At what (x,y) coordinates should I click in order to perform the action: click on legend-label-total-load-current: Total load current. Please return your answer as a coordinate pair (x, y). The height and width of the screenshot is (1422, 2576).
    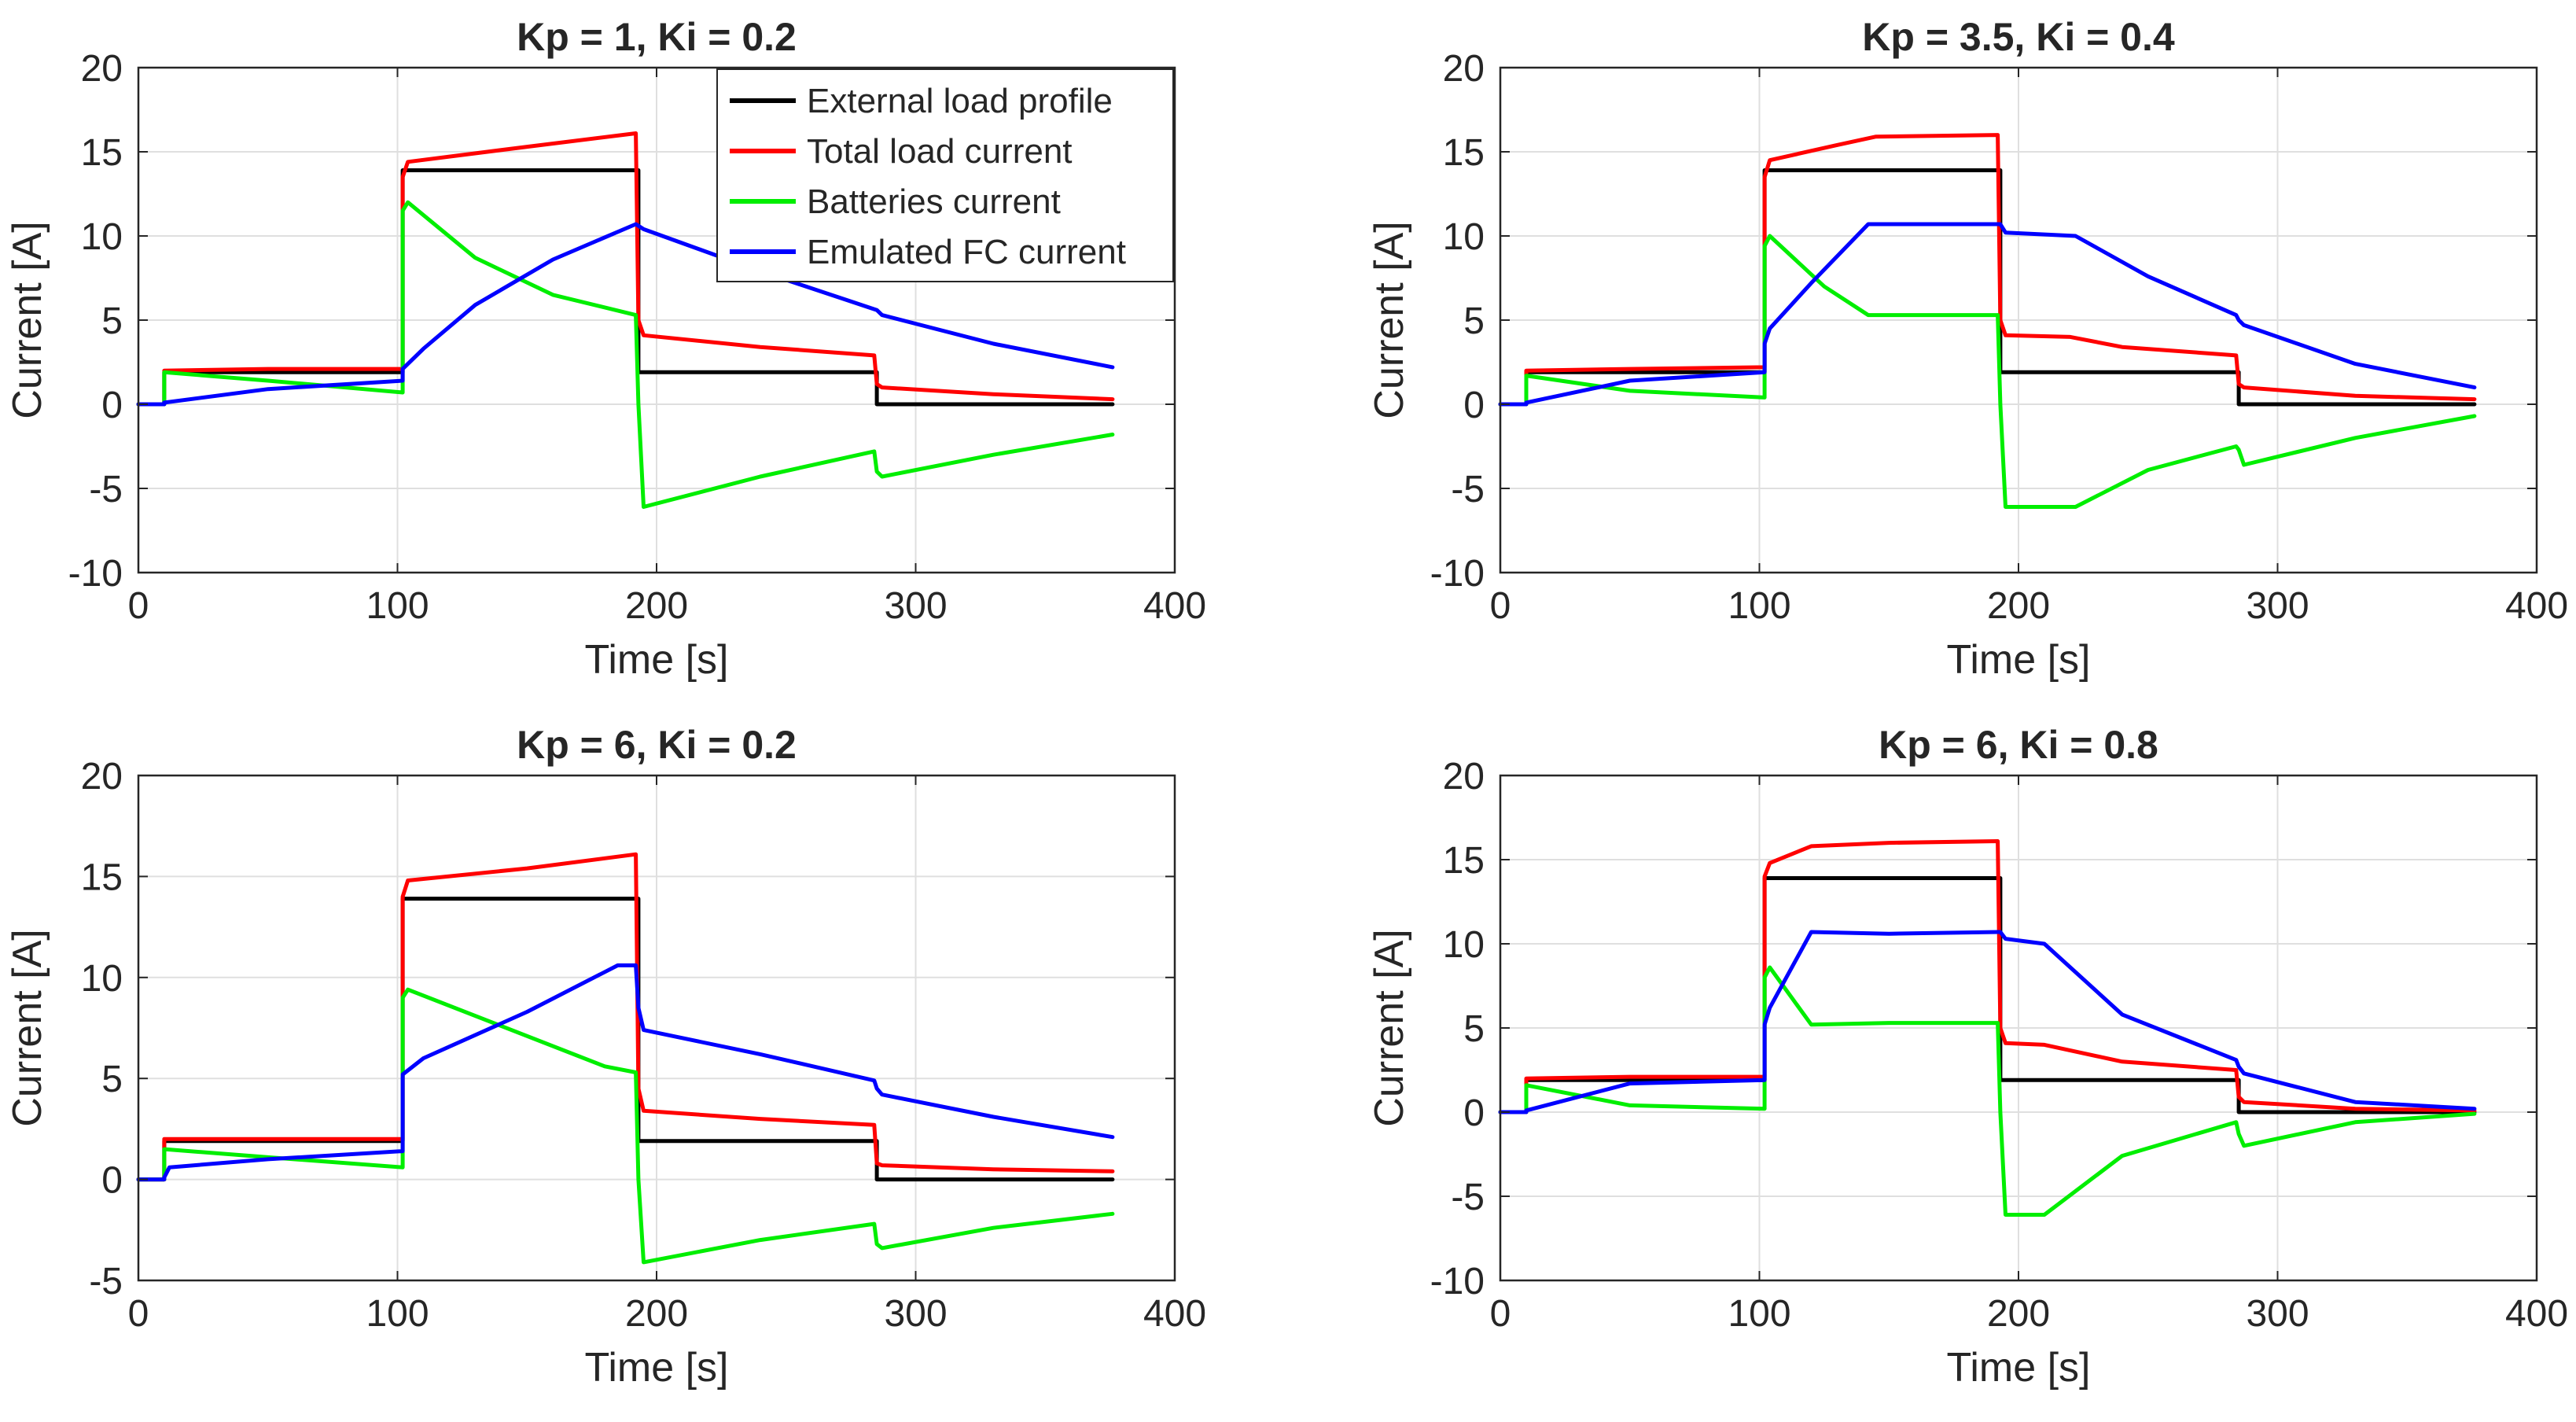
    Looking at the image, I should click on (940, 151).